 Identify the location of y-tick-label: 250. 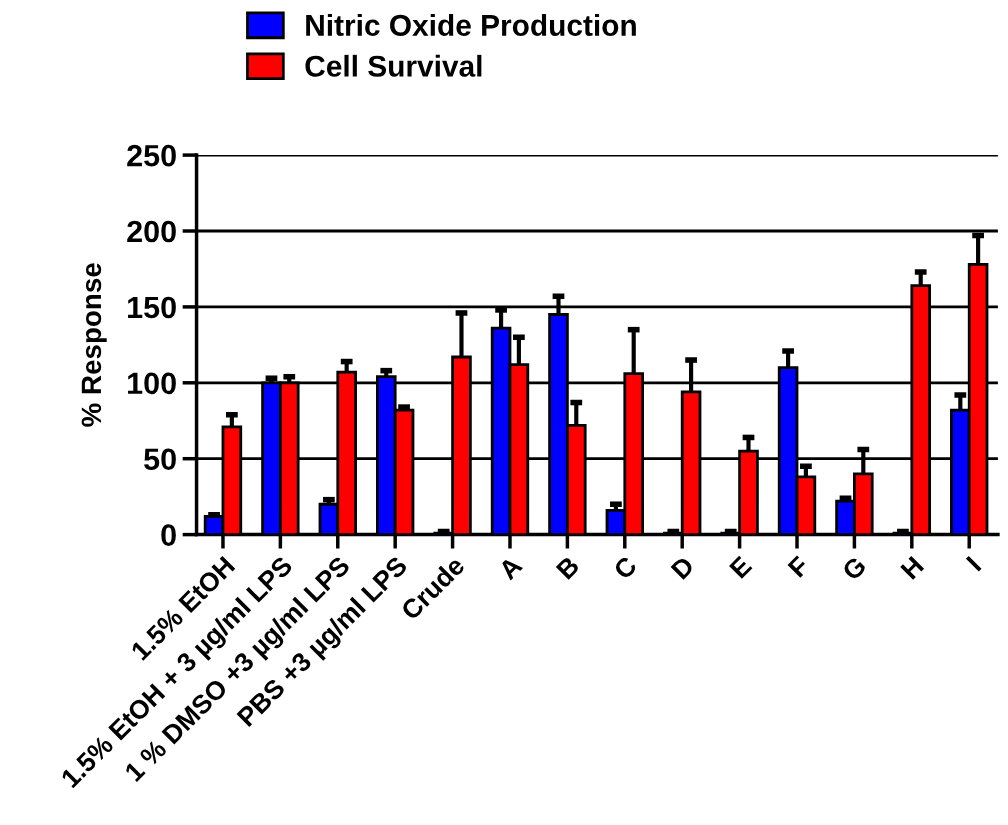
(151, 155).